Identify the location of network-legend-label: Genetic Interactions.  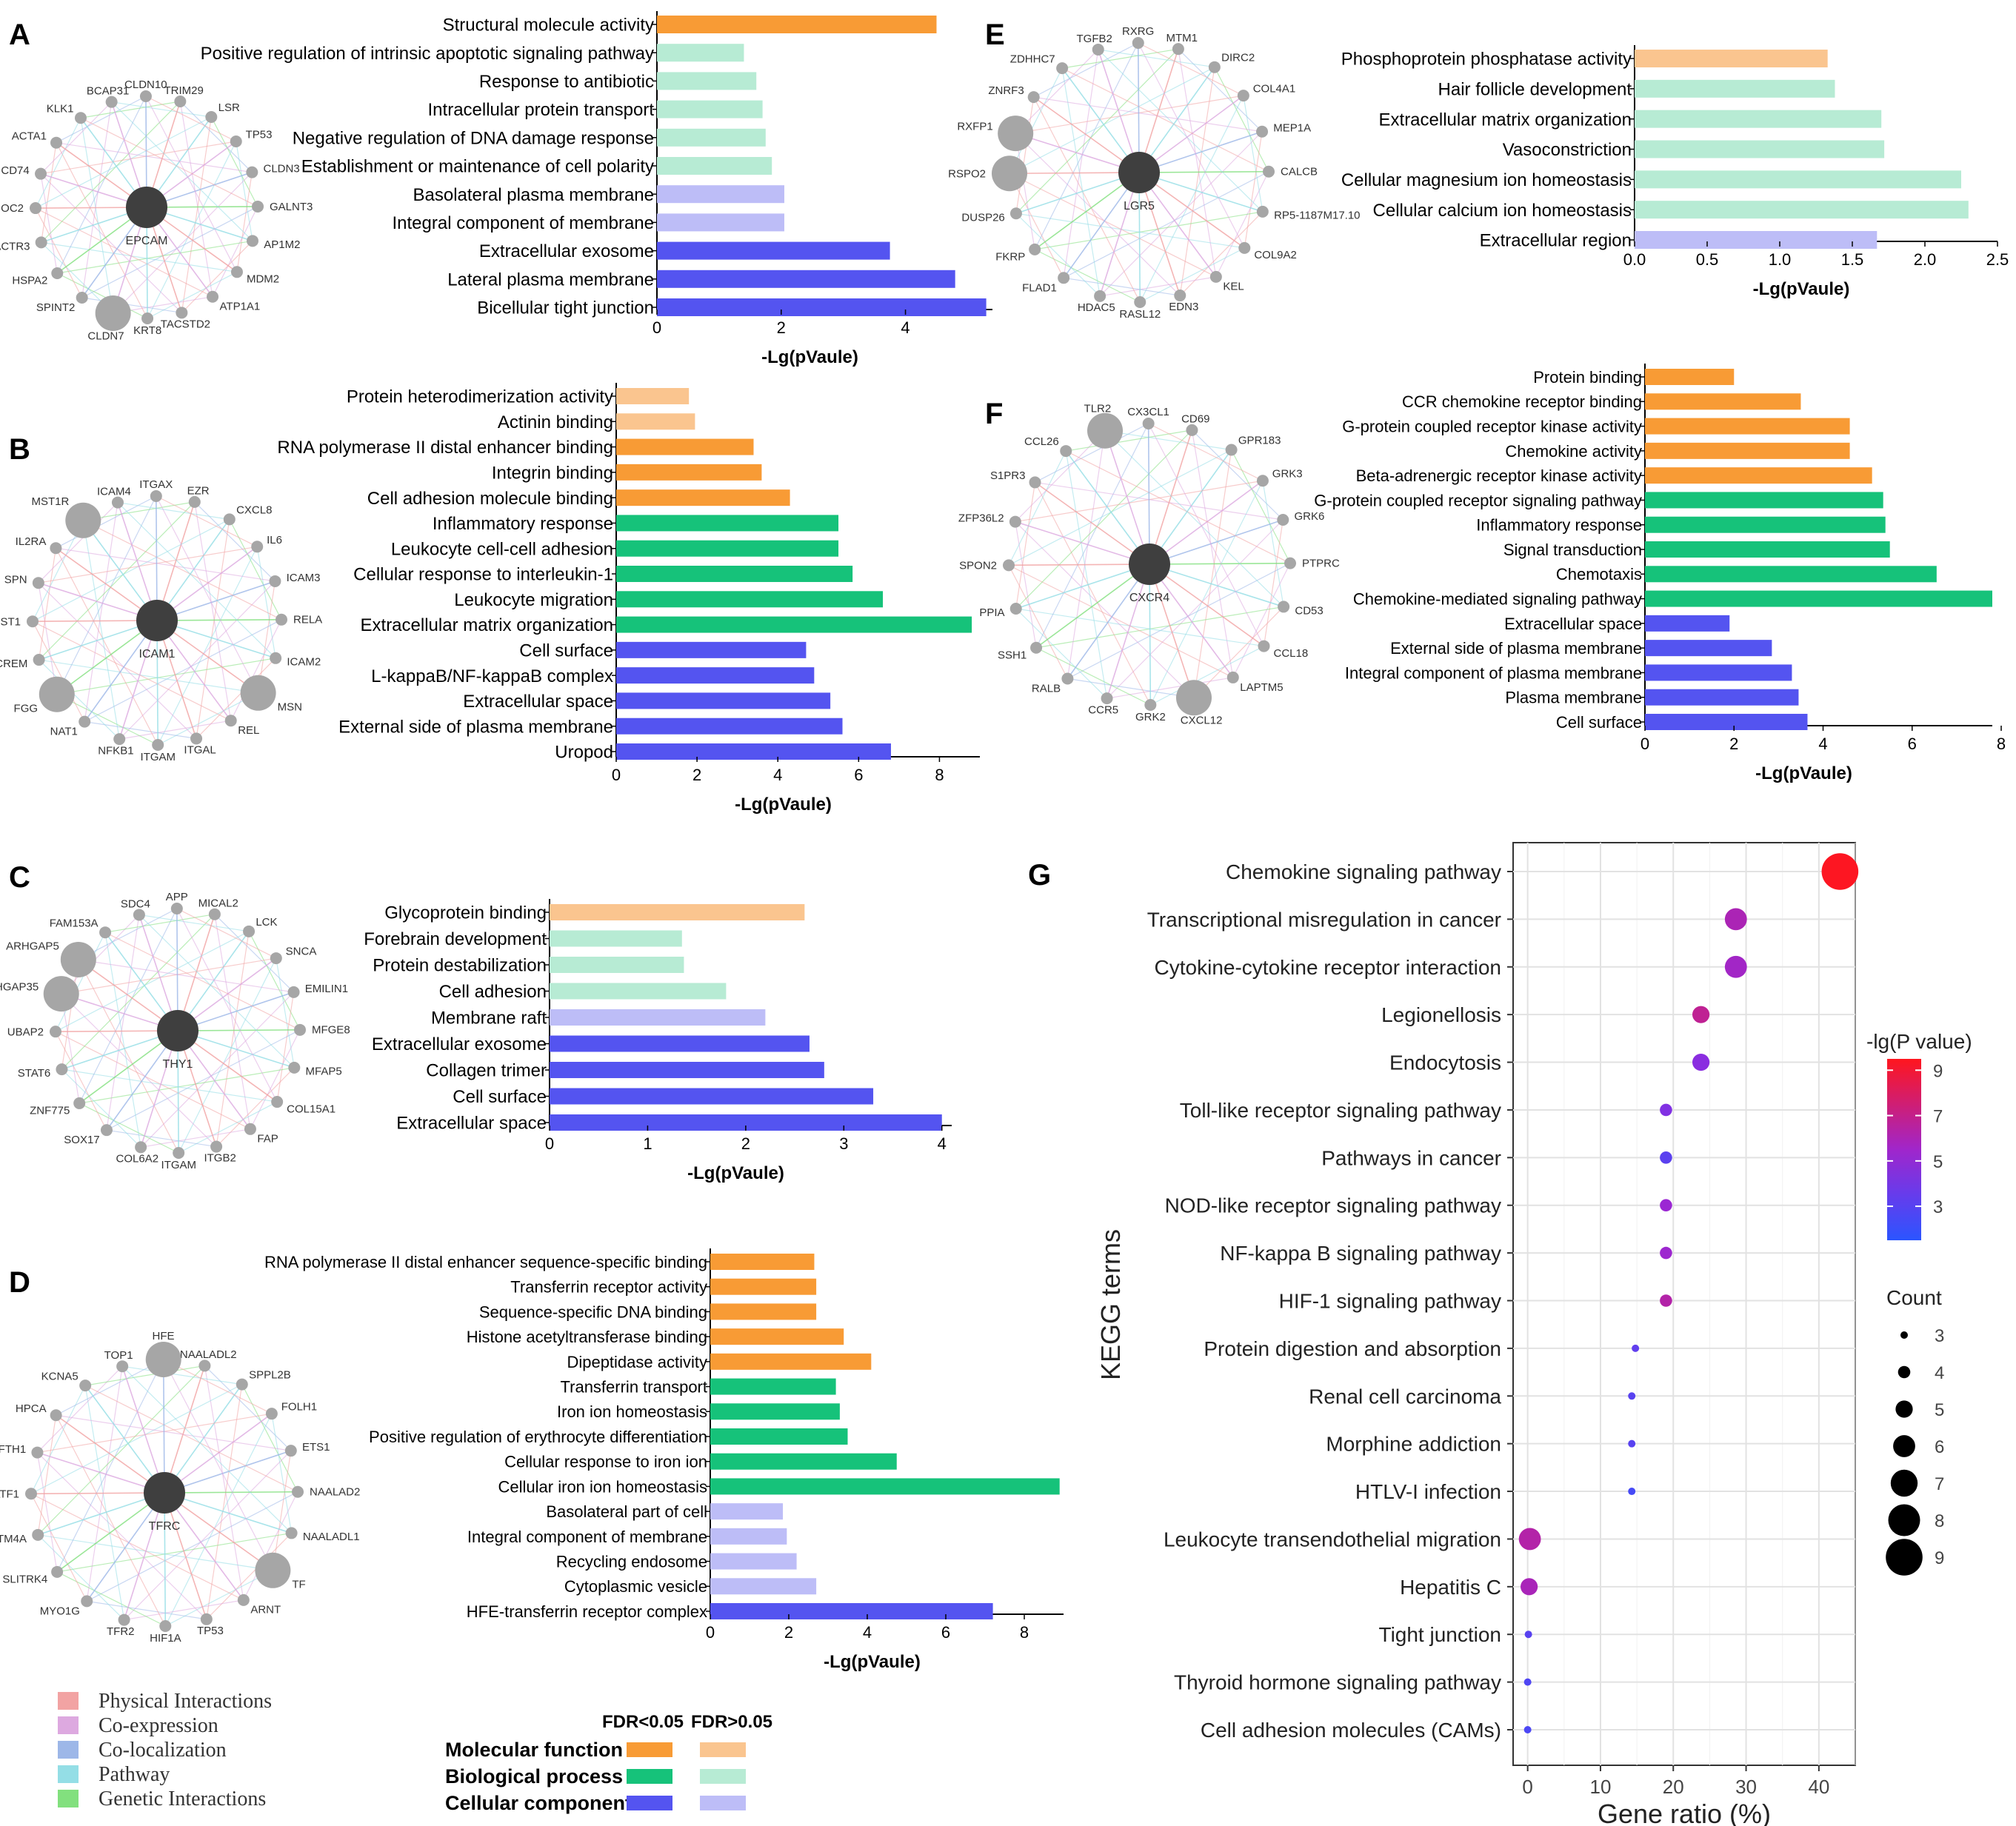
(182, 1798).